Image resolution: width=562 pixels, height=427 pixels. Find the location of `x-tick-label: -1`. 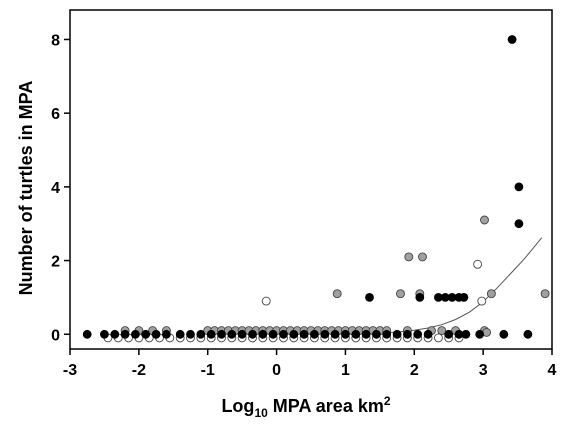

x-tick-label: -1 is located at coordinates (208, 370).